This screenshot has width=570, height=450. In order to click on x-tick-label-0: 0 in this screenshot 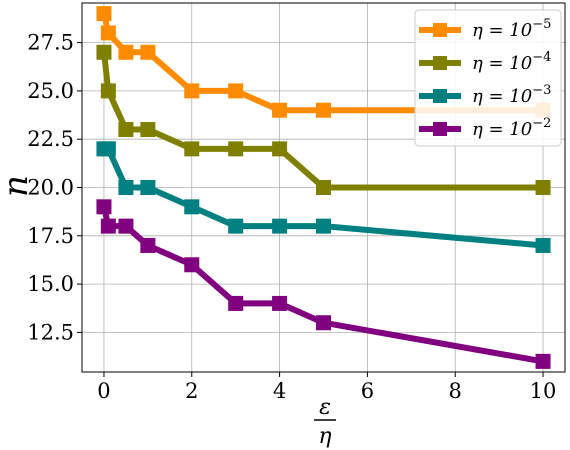, I will do `click(103, 391)`.